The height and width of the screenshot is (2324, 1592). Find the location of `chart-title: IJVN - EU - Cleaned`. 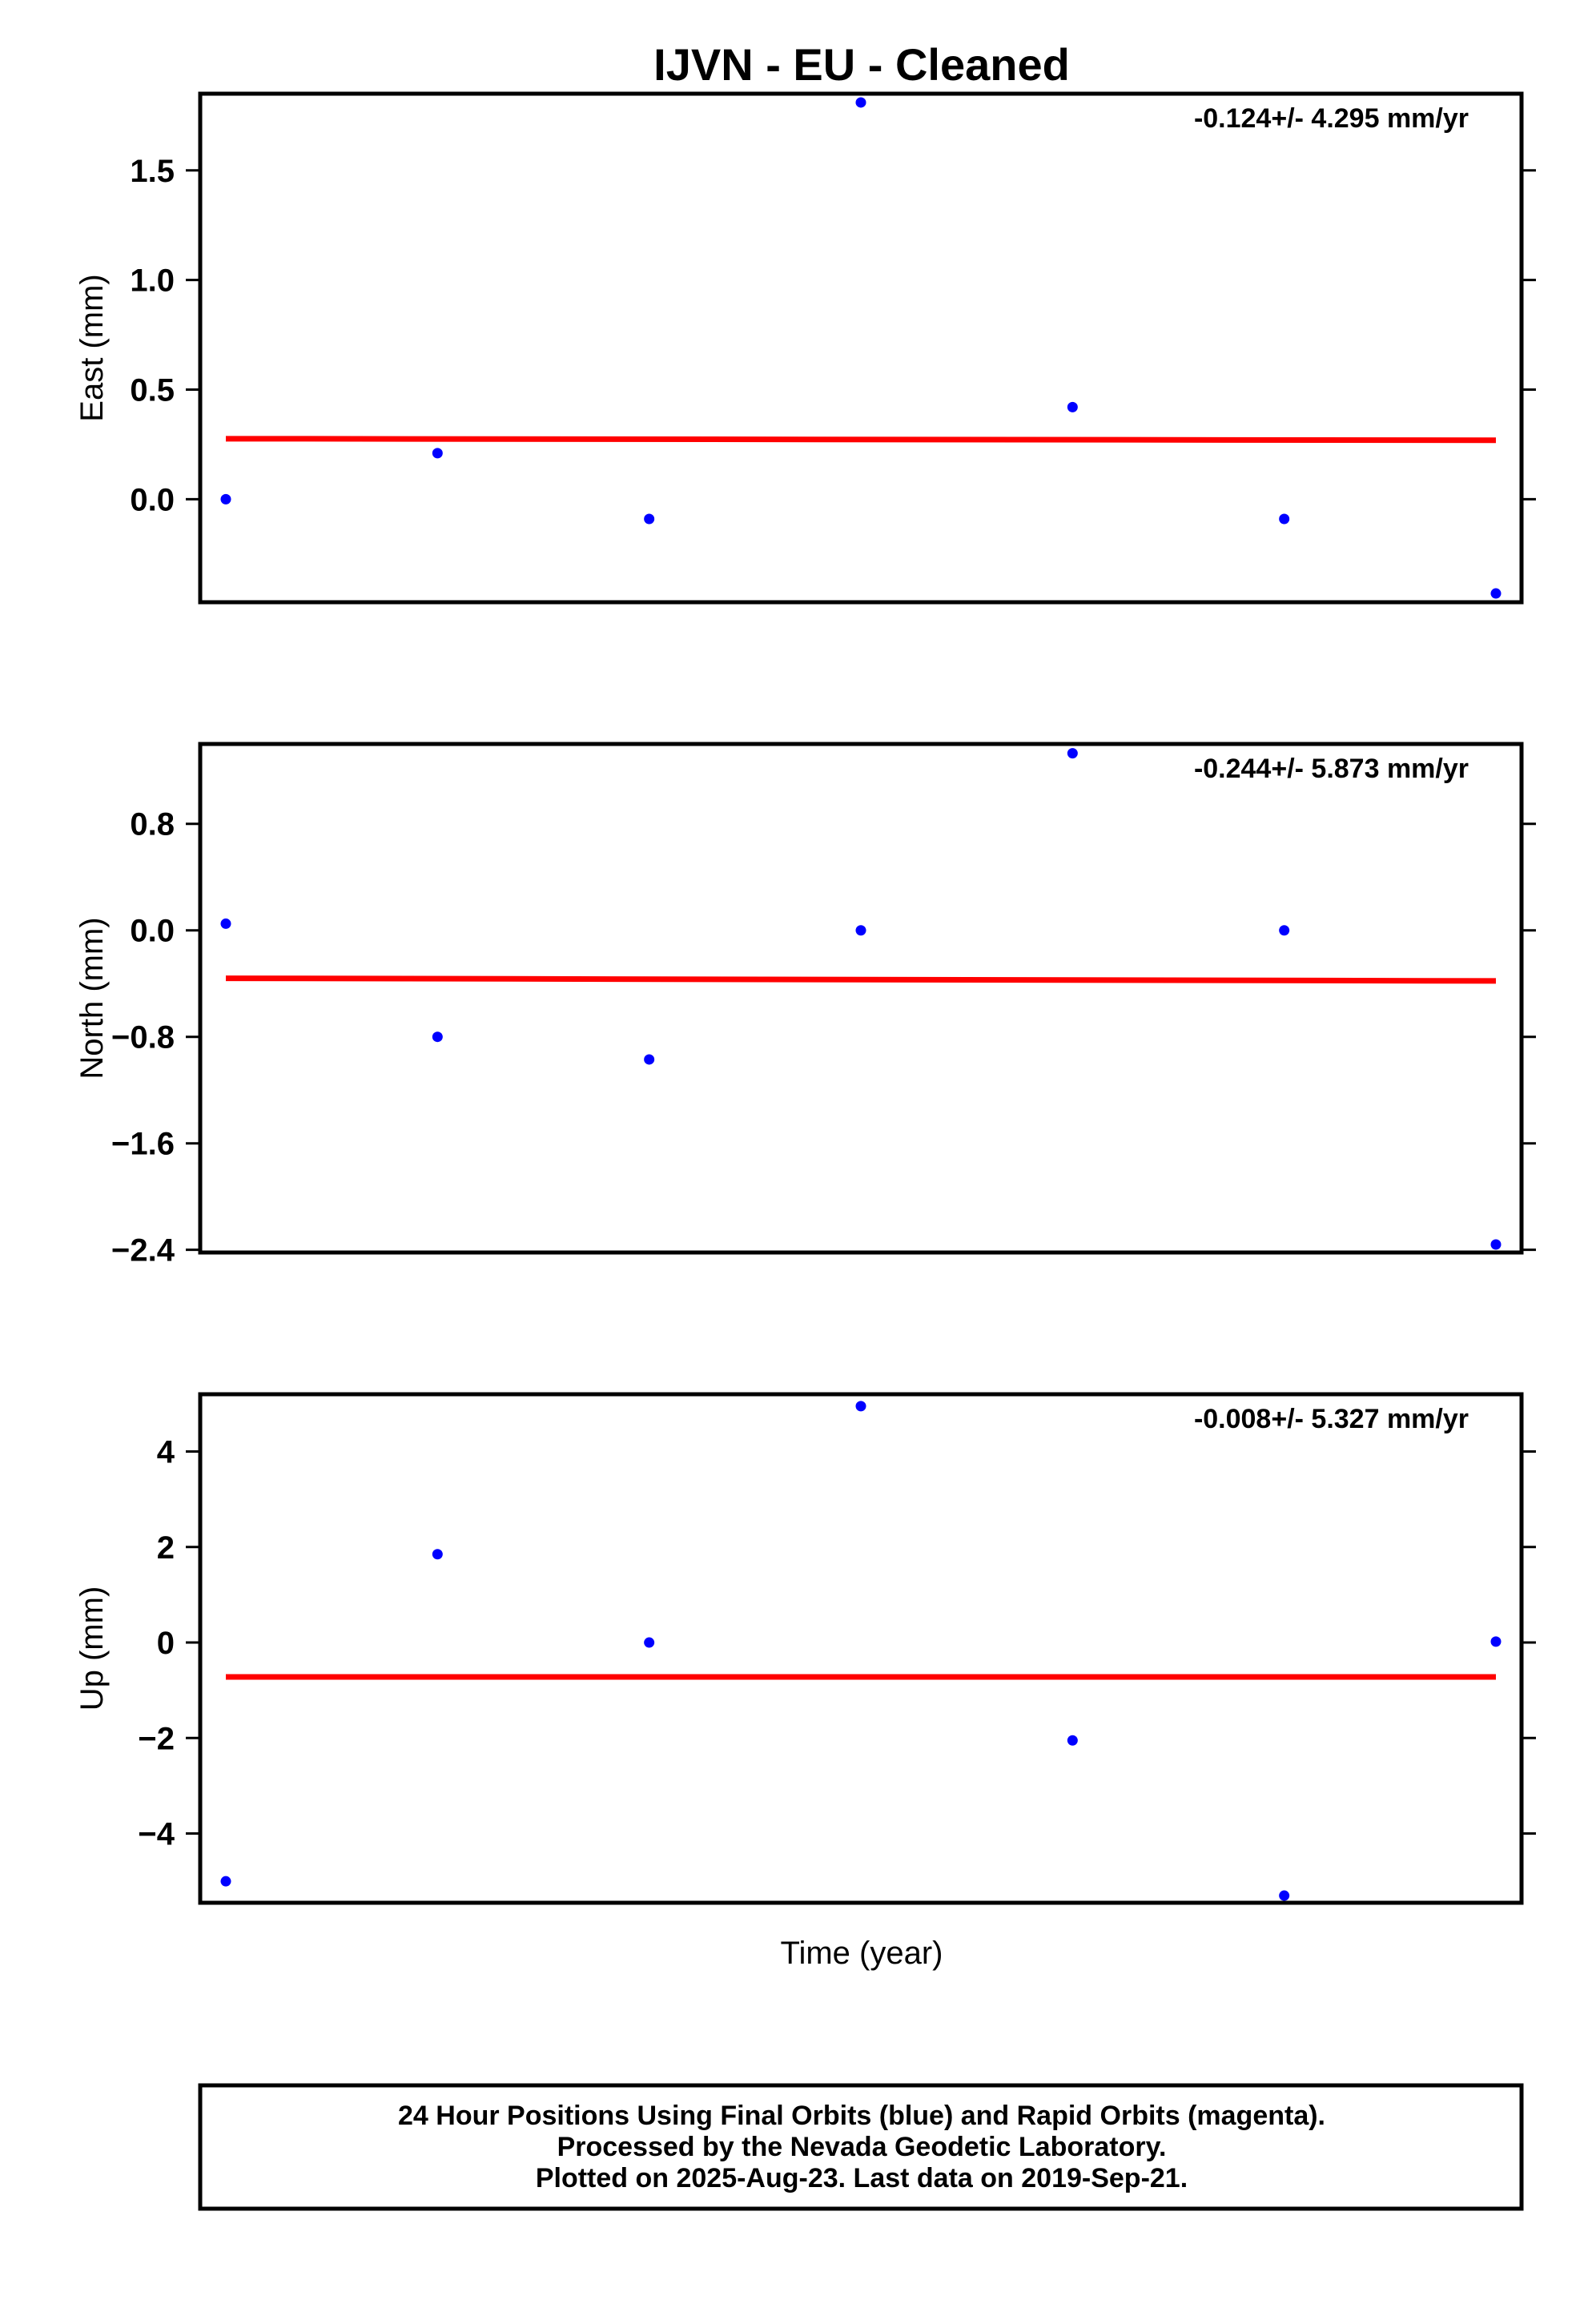

chart-title: IJVN - EU - Cleaned is located at coordinates (861, 64).